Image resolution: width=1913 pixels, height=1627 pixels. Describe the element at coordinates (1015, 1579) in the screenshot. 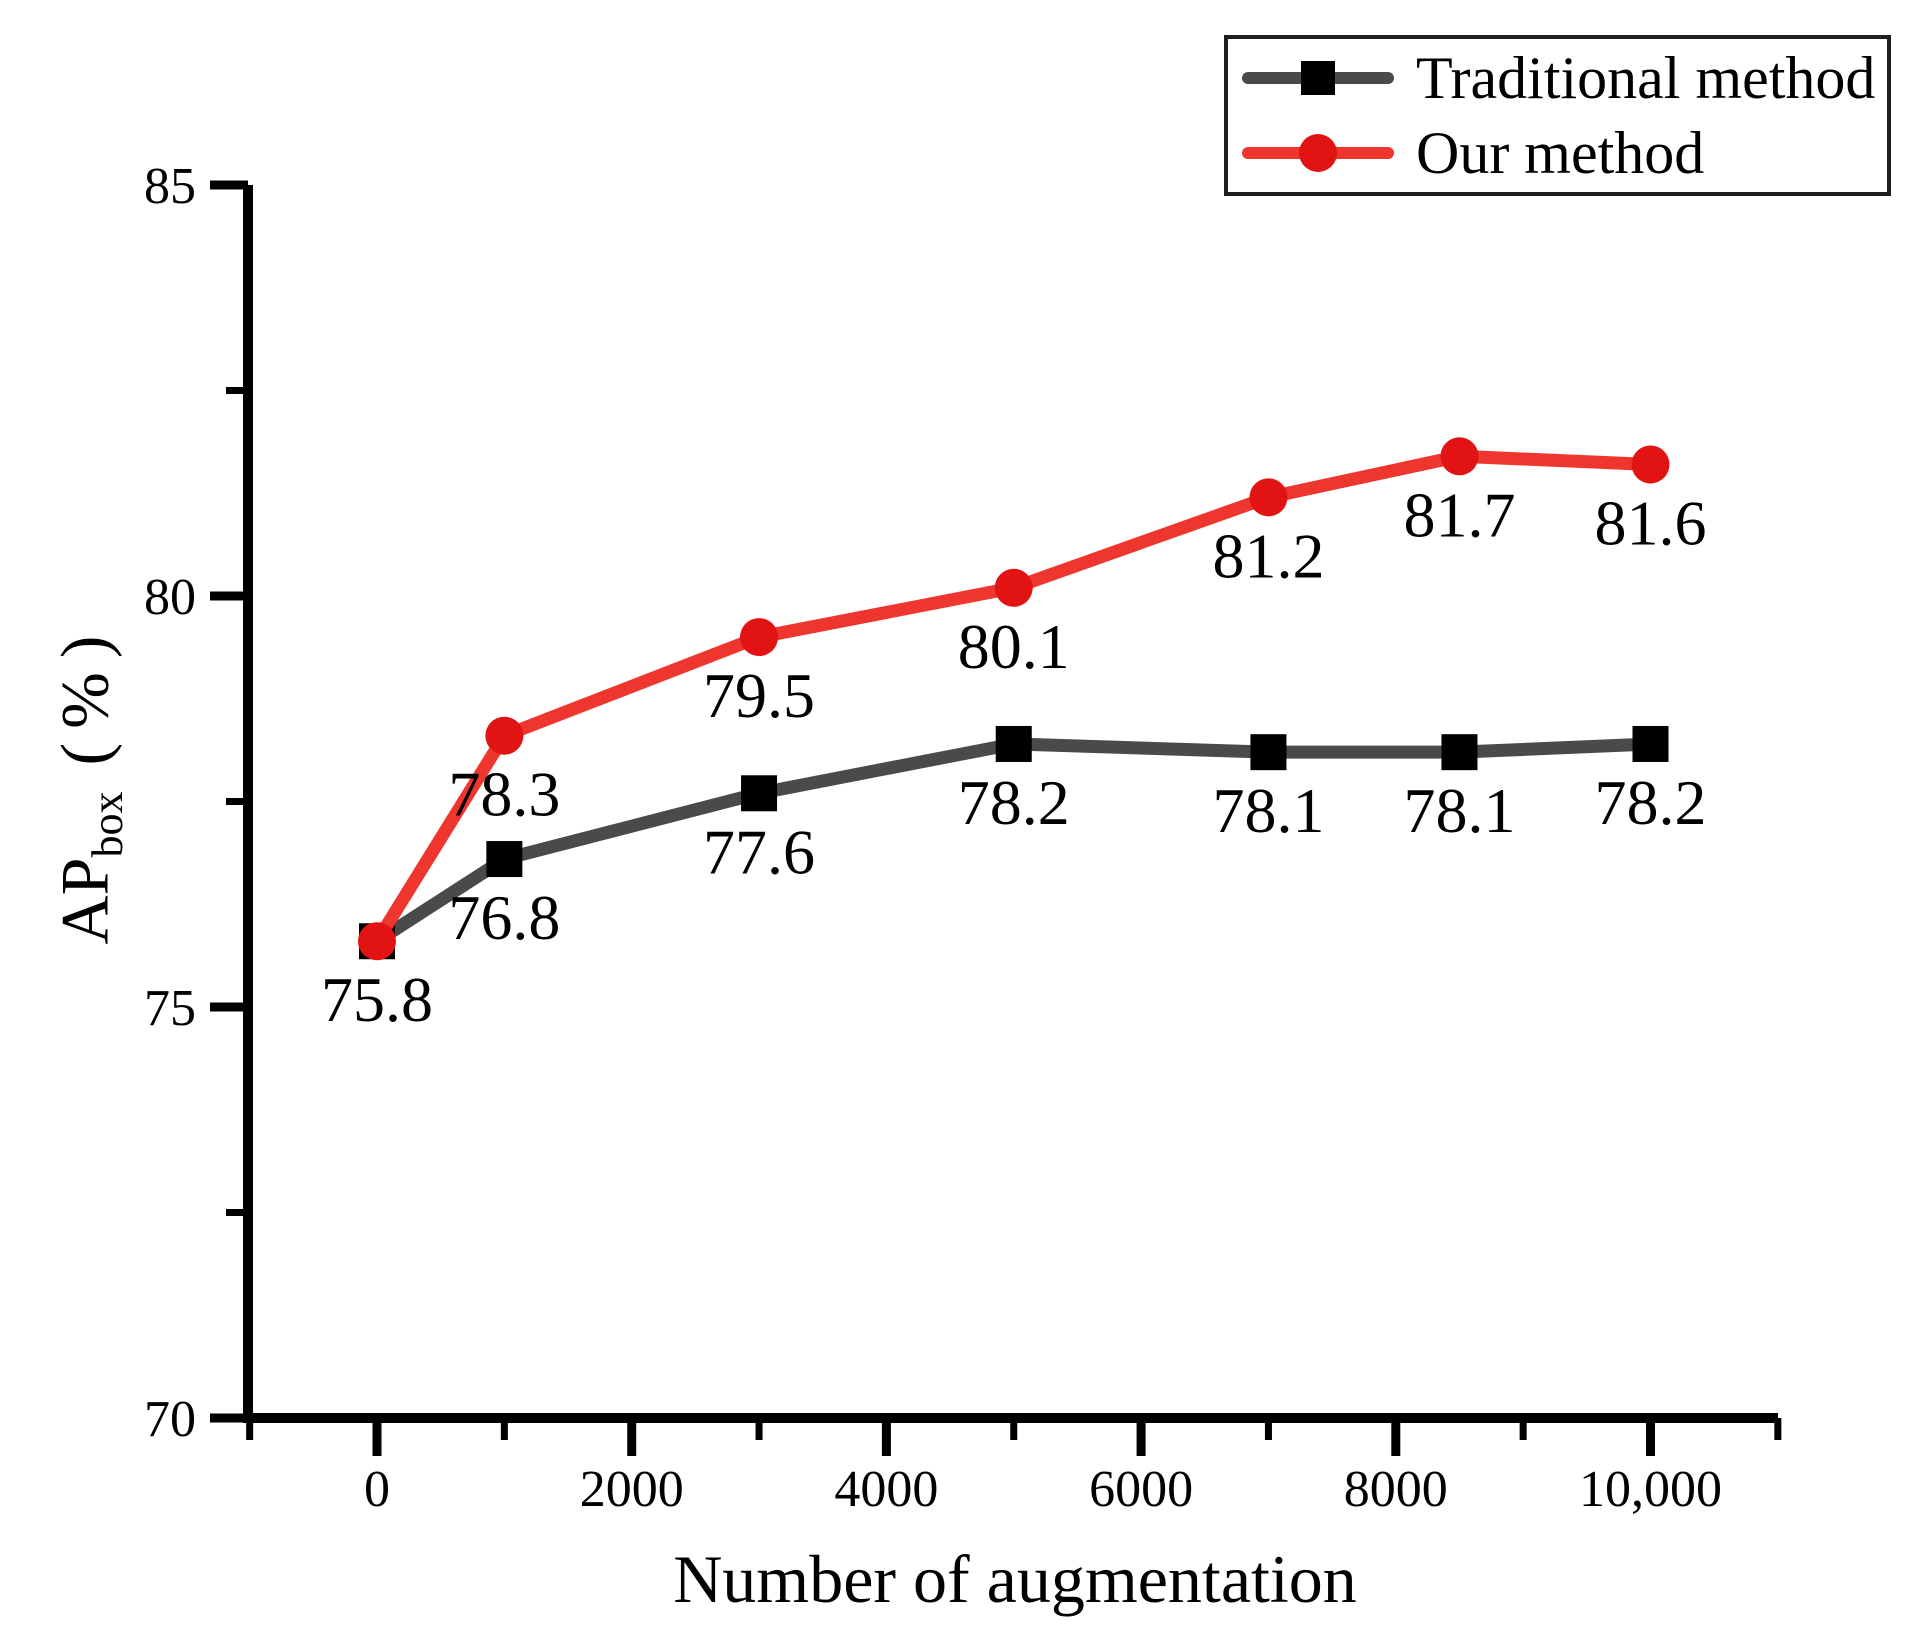

I see `x-axis-title: Number of augmentation` at that location.